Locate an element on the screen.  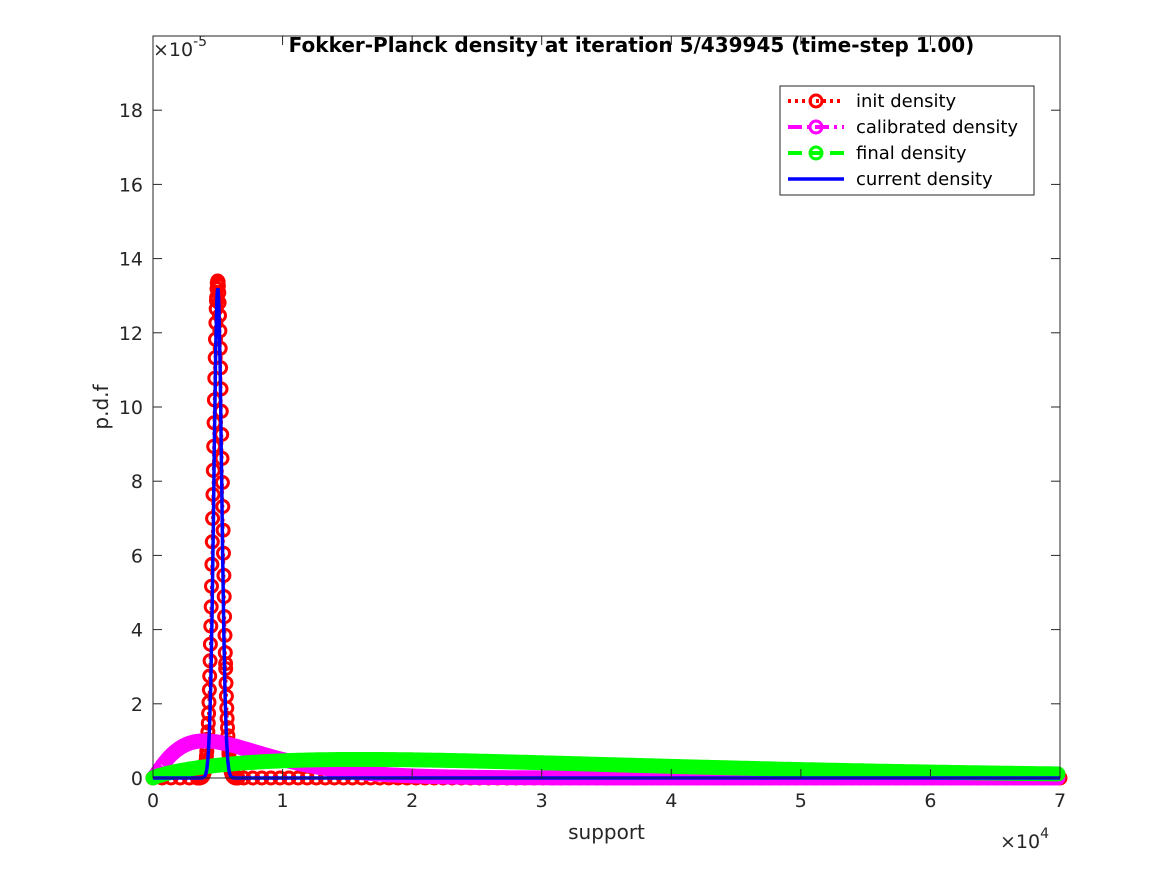
y-tick-label: 6 is located at coordinates (137, 556).